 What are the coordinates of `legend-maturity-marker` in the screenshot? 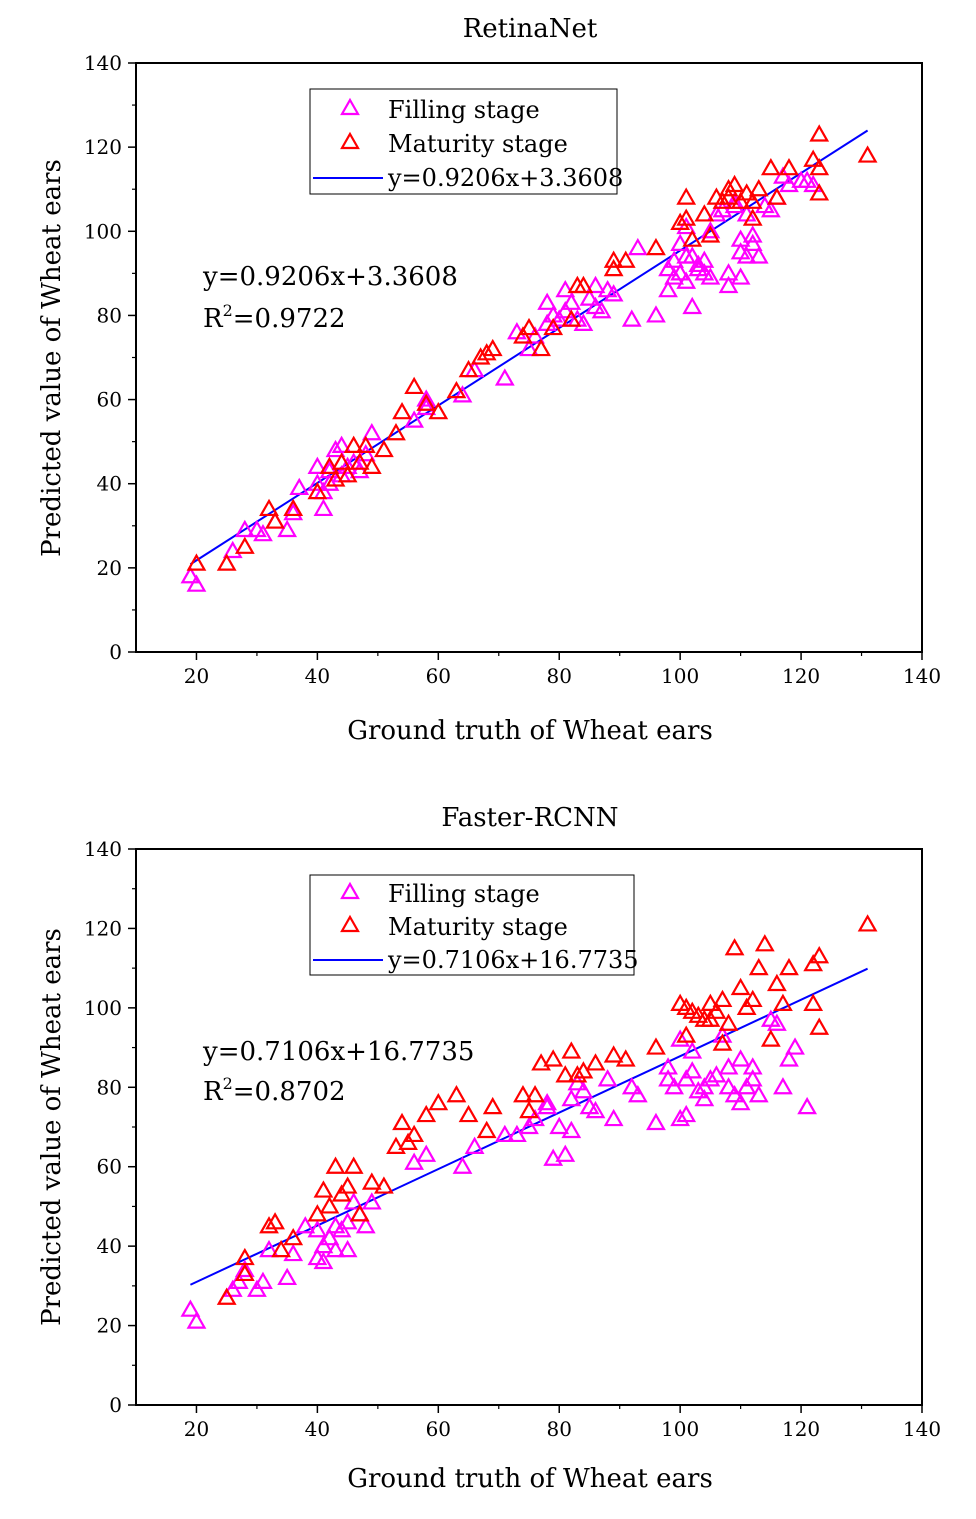 It's located at (350, 140).